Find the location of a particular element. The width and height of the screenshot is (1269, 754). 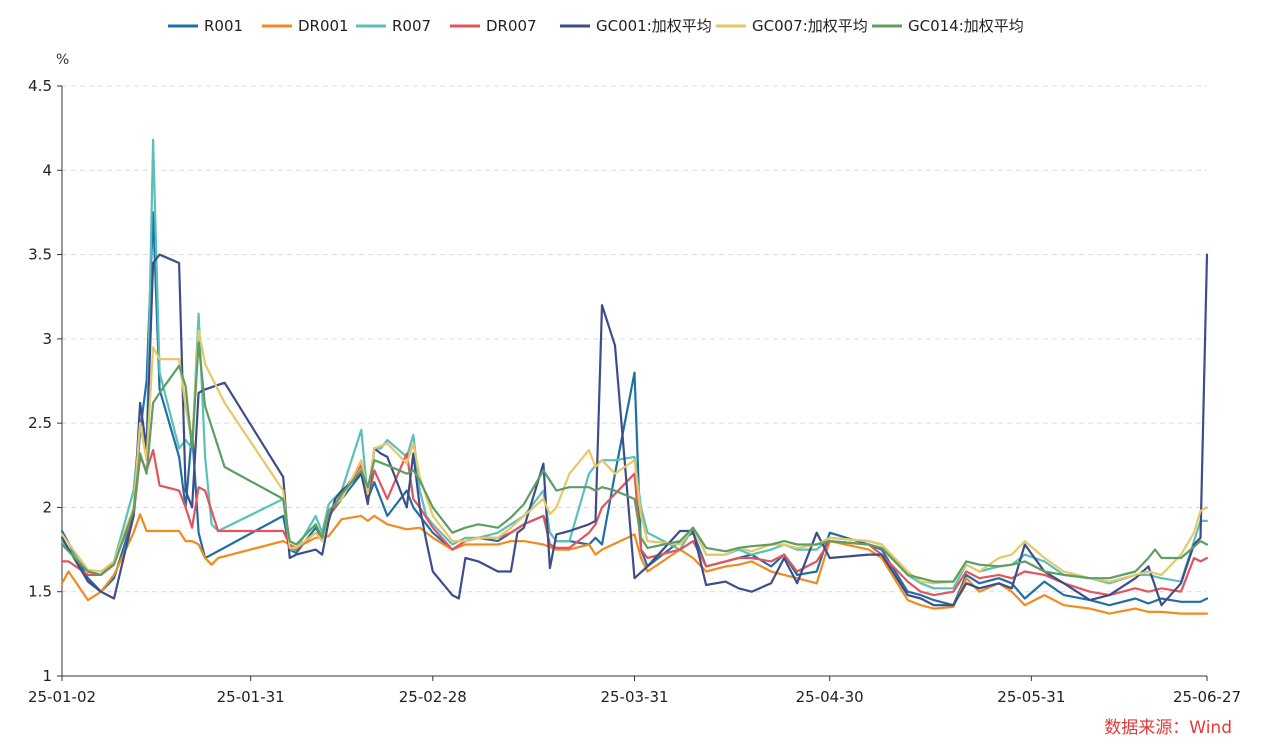

y-tick-label: 4 is located at coordinates (47, 170).